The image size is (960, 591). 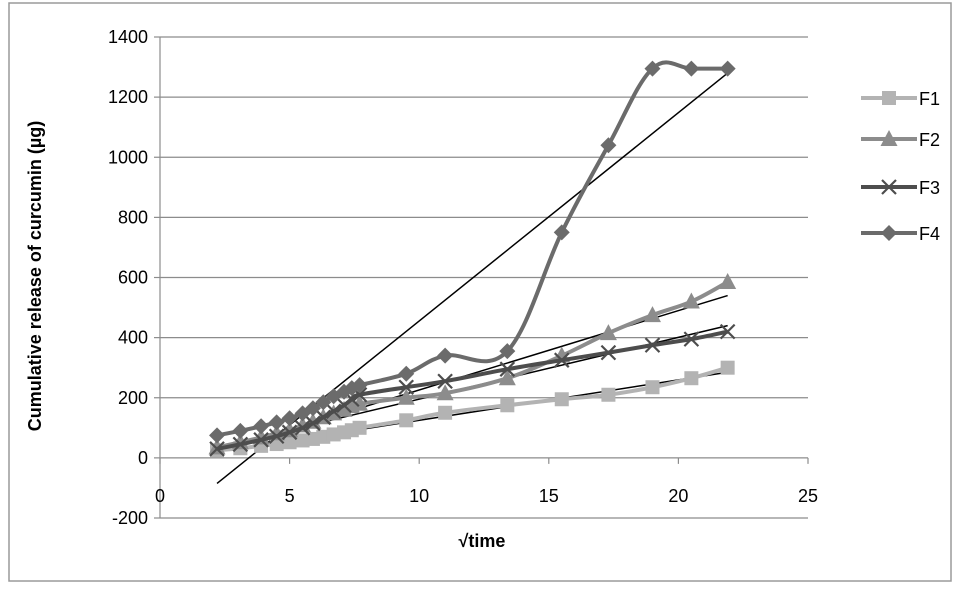 I want to click on x-tick-label: 5, so click(x=290, y=496).